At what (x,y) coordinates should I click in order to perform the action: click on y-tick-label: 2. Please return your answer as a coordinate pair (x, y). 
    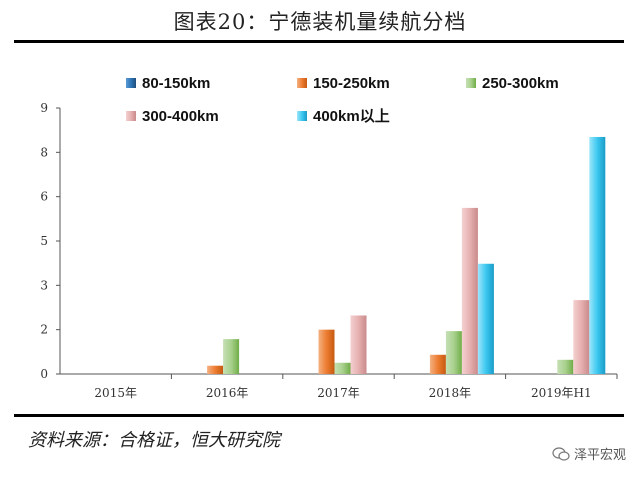
    Looking at the image, I should click on (44, 330).